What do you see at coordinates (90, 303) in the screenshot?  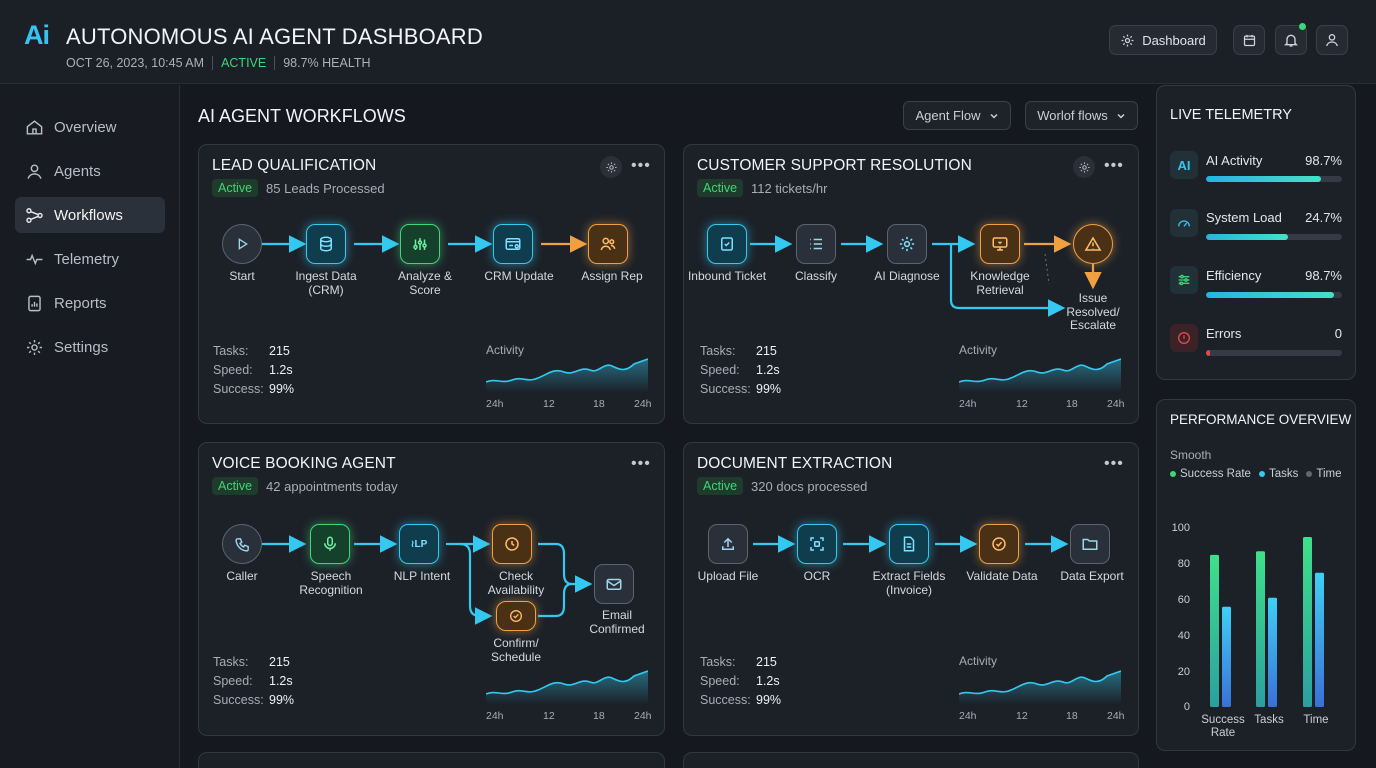 I see `sidebar-item-reports: Reports` at bounding box center [90, 303].